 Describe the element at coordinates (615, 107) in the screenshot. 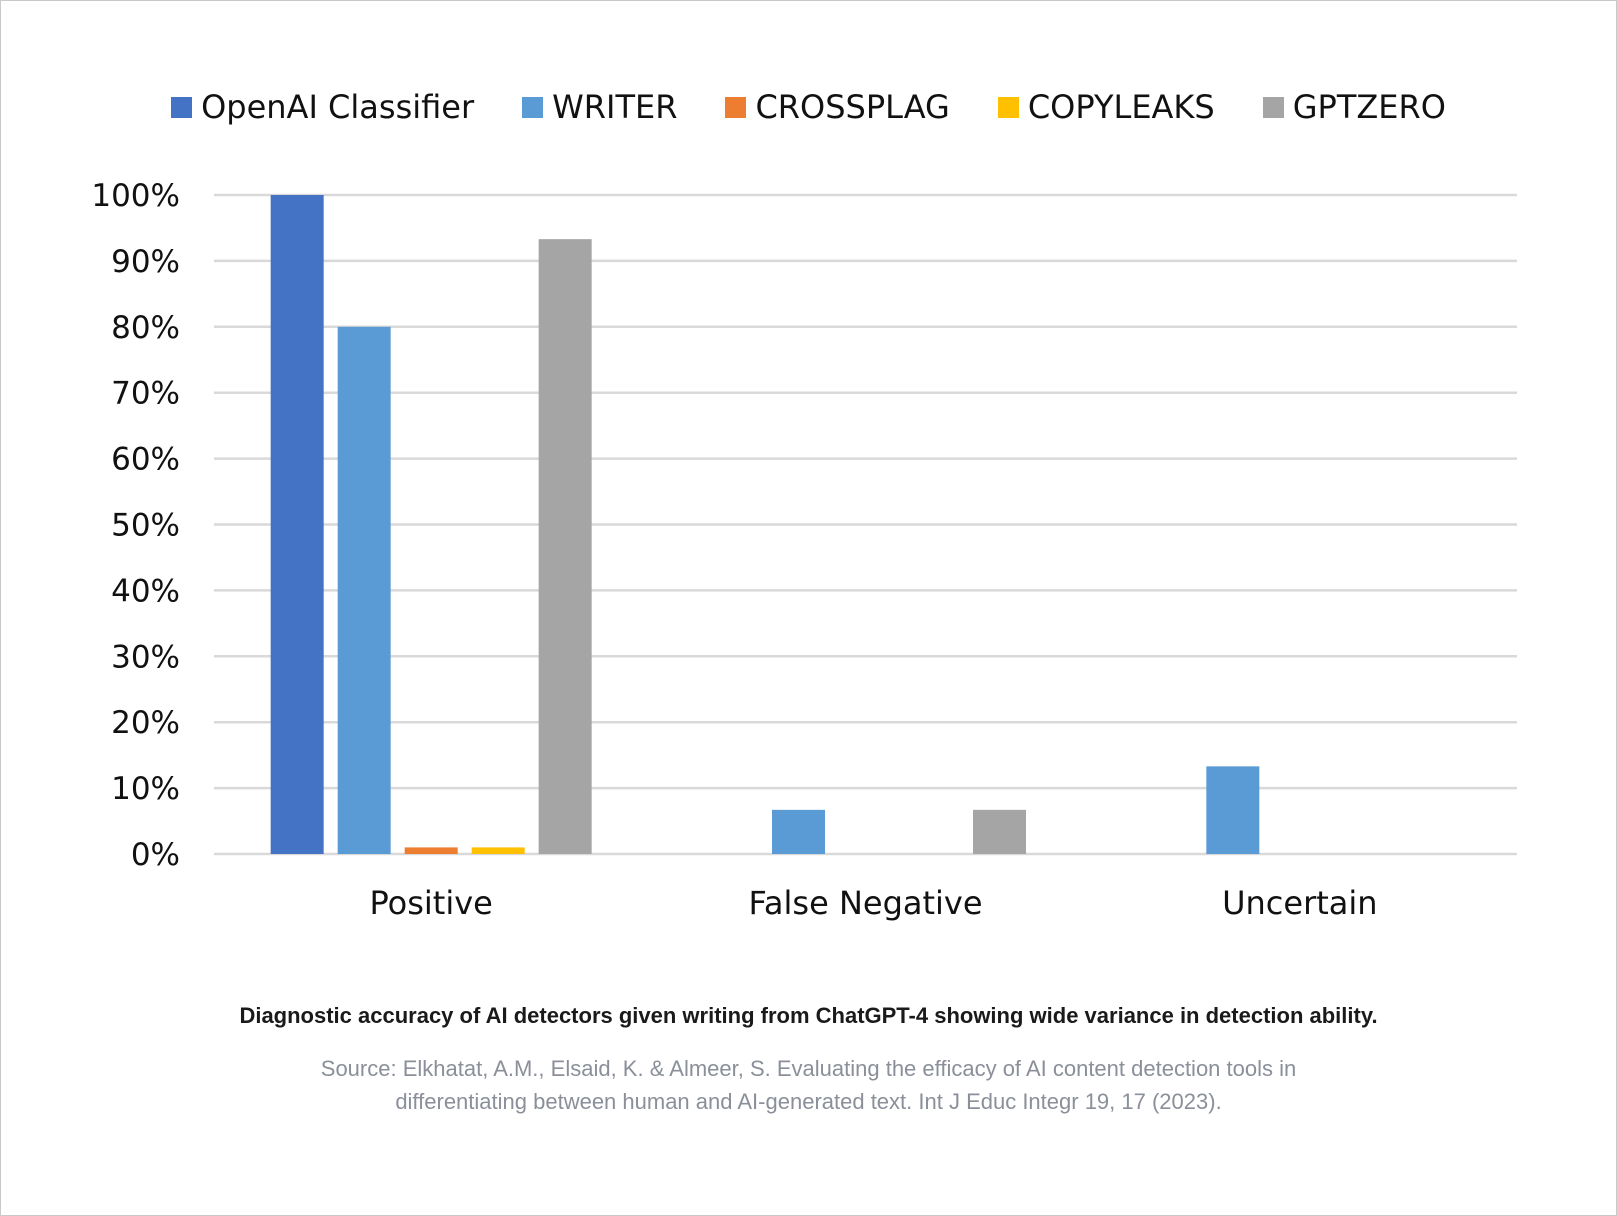

I see `legend-label: WRITER` at that location.